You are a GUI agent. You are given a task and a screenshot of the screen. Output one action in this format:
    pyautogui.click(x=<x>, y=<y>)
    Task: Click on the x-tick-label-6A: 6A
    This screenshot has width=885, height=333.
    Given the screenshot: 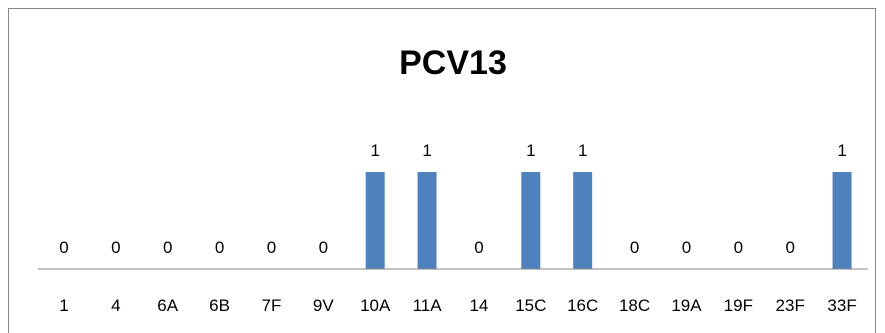 What is the action you would take?
    pyautogui.click(x=167, y=305)
    